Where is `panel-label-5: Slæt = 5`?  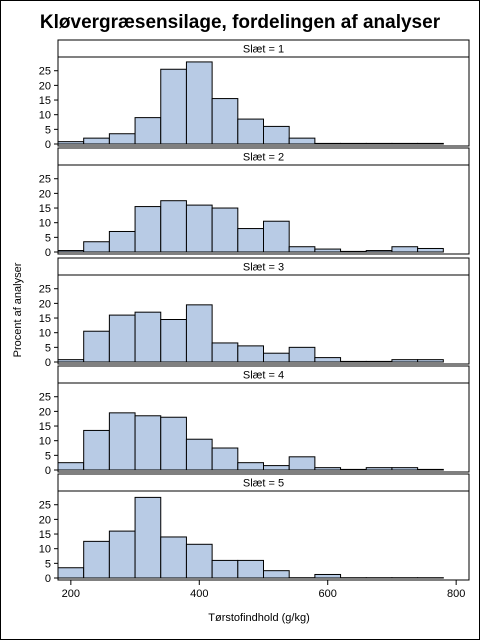 panel-label-5: Slæt = 5 is located at coordinates (263, 484).